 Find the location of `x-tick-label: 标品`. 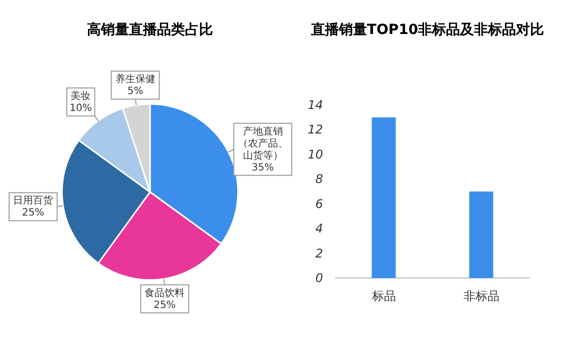

x-tick-label: 标品 is located at coordinates (383, 296).